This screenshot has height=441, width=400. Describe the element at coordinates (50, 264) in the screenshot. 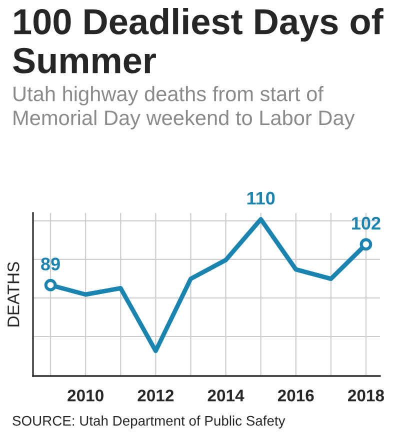

I see `data-label: 89` at that location.